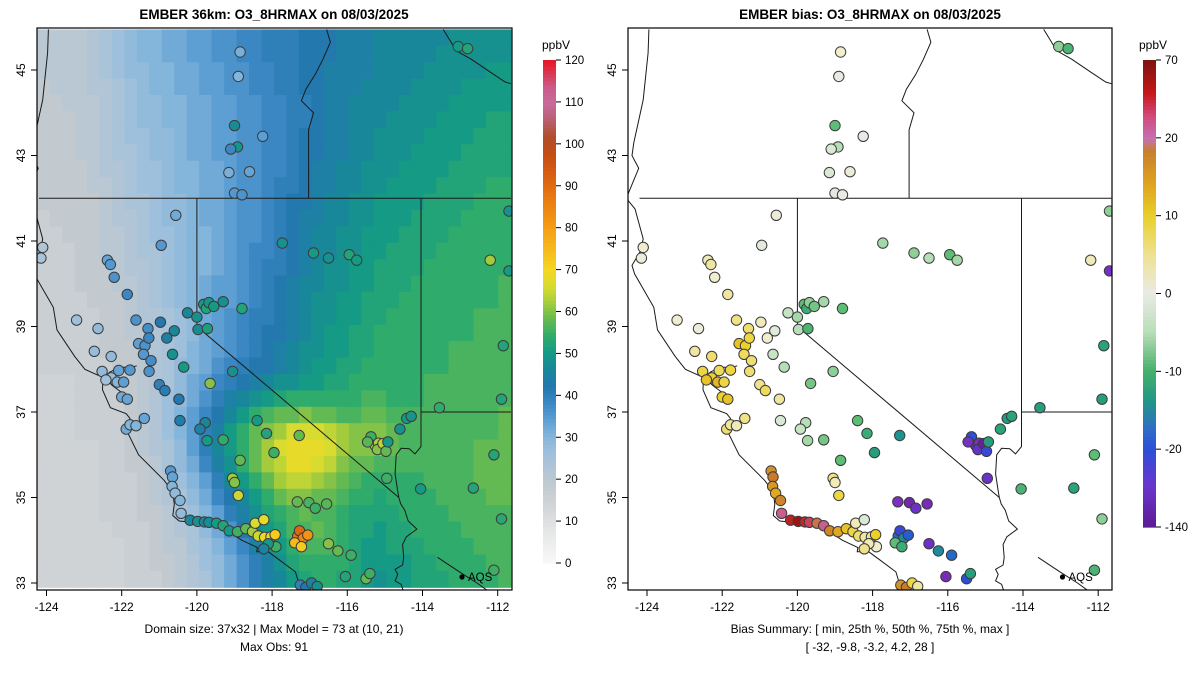 This screenshot has height=677, width=1200. Describe the element at coordinates (612, 241) in the screenshot. I see `y-axis-tick-label: 41` at that location.